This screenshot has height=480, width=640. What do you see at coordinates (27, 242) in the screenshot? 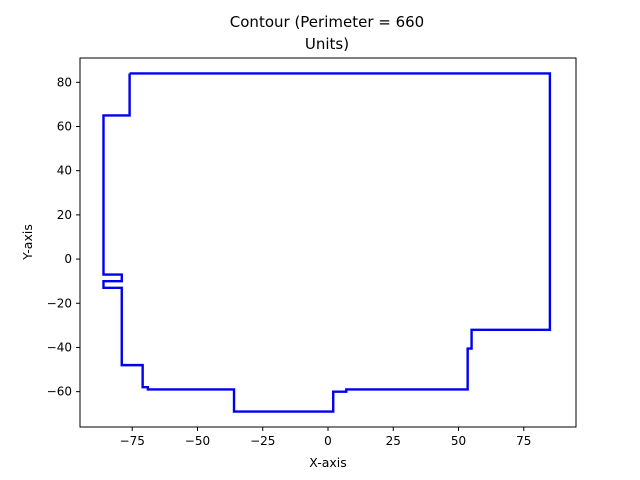
I see `y-axis-label: Y-axis` at bounding box center [27, 242].